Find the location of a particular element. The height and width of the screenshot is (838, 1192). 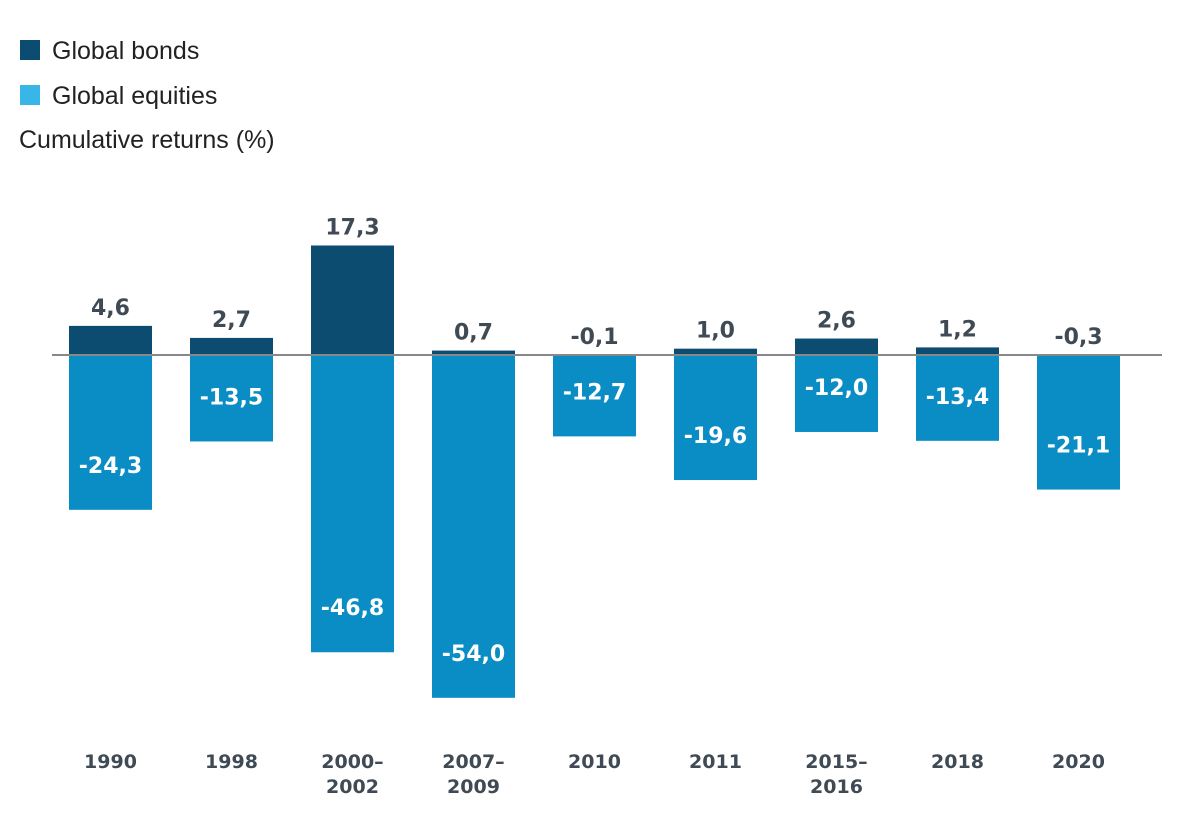

value-label-global-equities-2015-2016: -12,0 is located at coordinates (836, 388).